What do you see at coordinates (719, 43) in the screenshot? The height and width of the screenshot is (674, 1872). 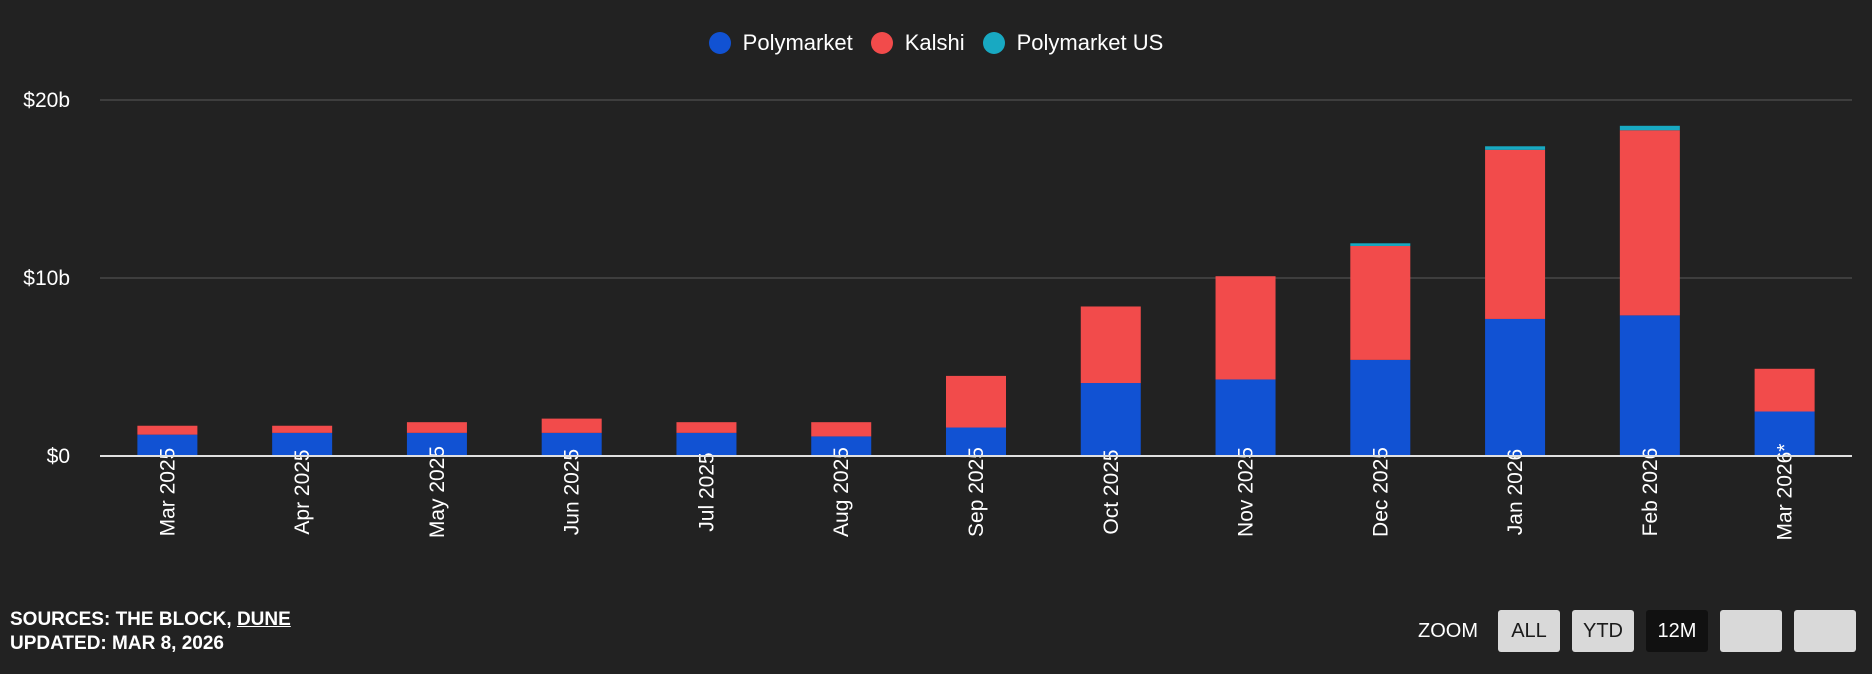 I see `legend-marker-polymarket` at bounding box center [719, 43].